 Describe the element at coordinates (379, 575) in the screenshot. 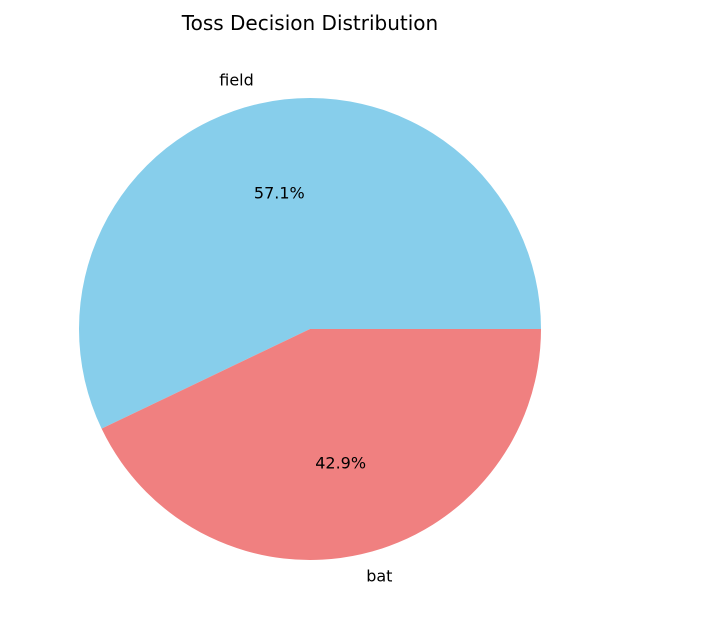

I see `pie-label-bat: bat` at that location.